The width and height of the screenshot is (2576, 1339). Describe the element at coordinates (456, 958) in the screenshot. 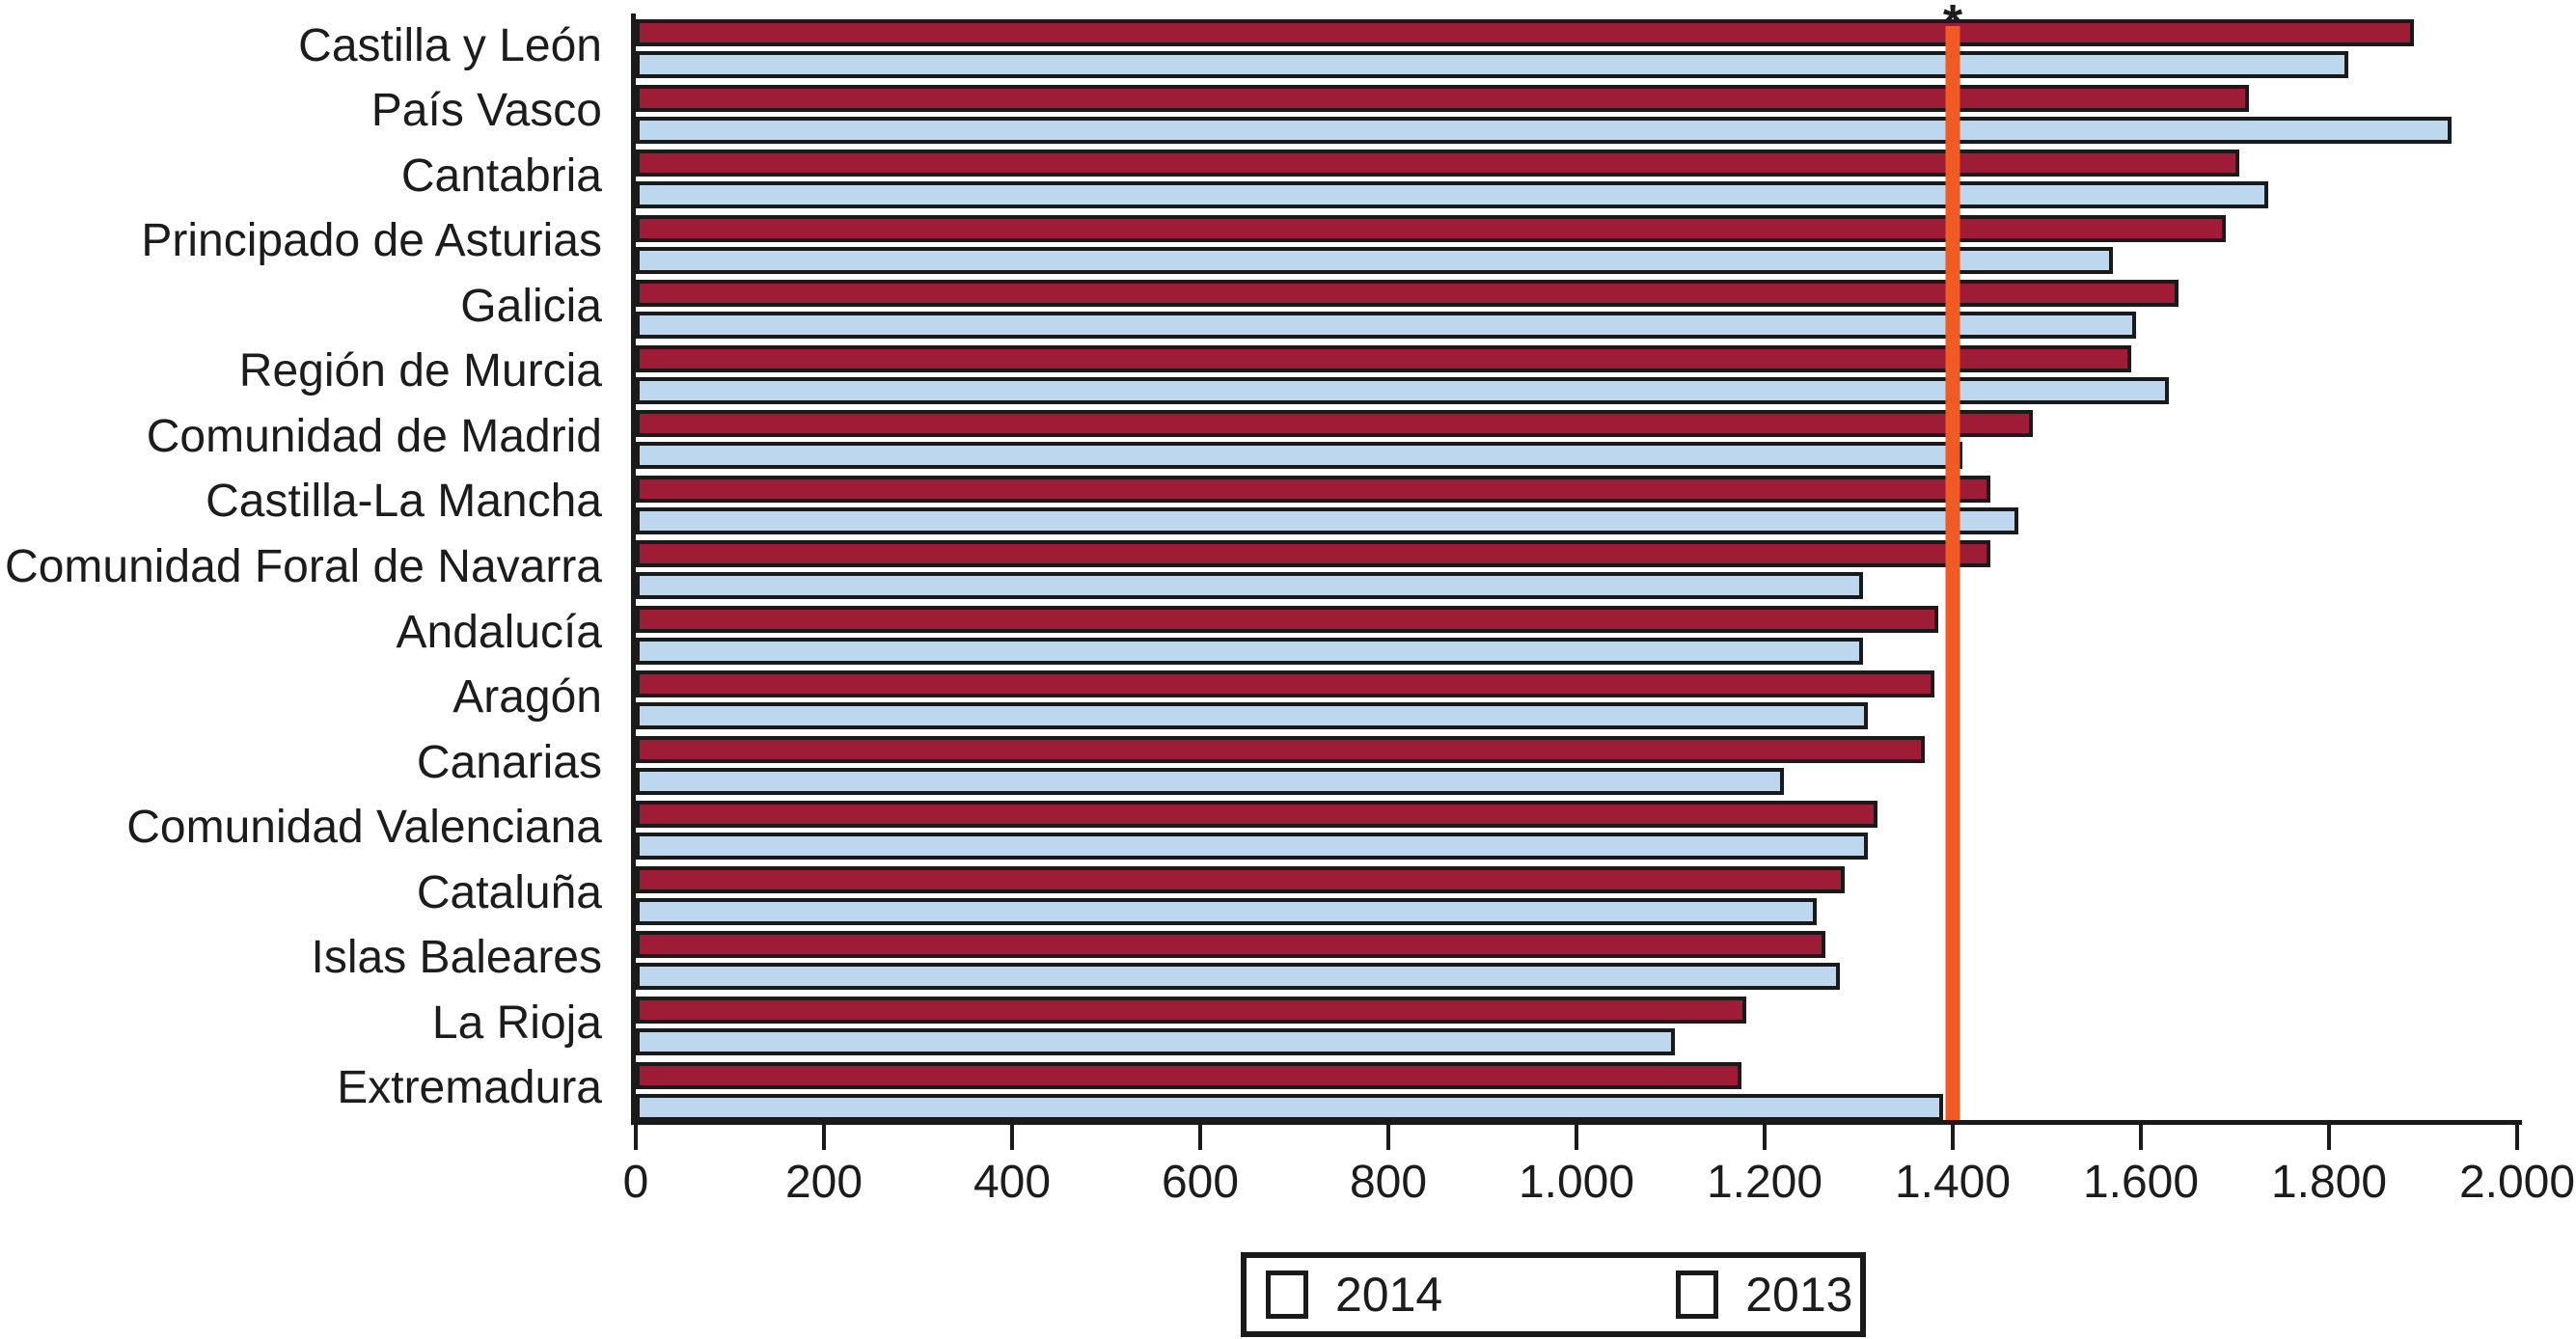

I see `category-label: Islas Baleares` at that location.